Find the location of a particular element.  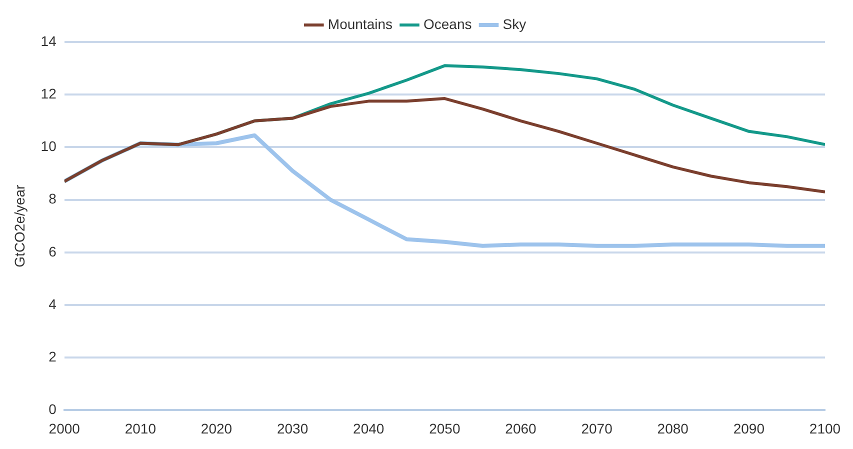

y-tick-label: 6 is located at coordinates (52, 251).